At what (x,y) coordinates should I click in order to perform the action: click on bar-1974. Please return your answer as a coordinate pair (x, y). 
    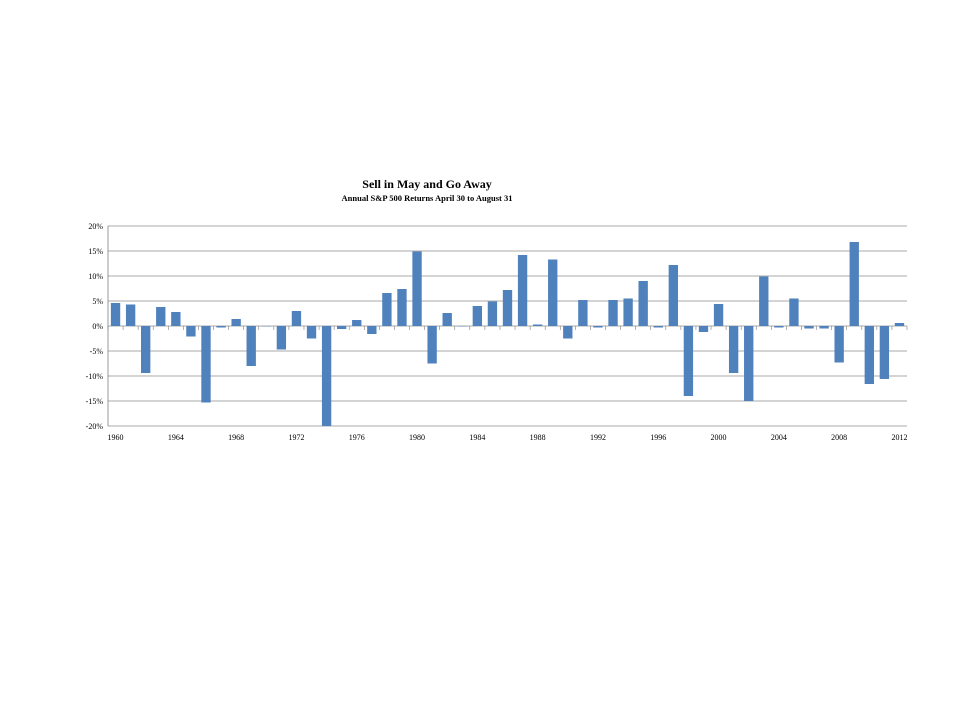
    Looking at the image, I should click on (326, 376).